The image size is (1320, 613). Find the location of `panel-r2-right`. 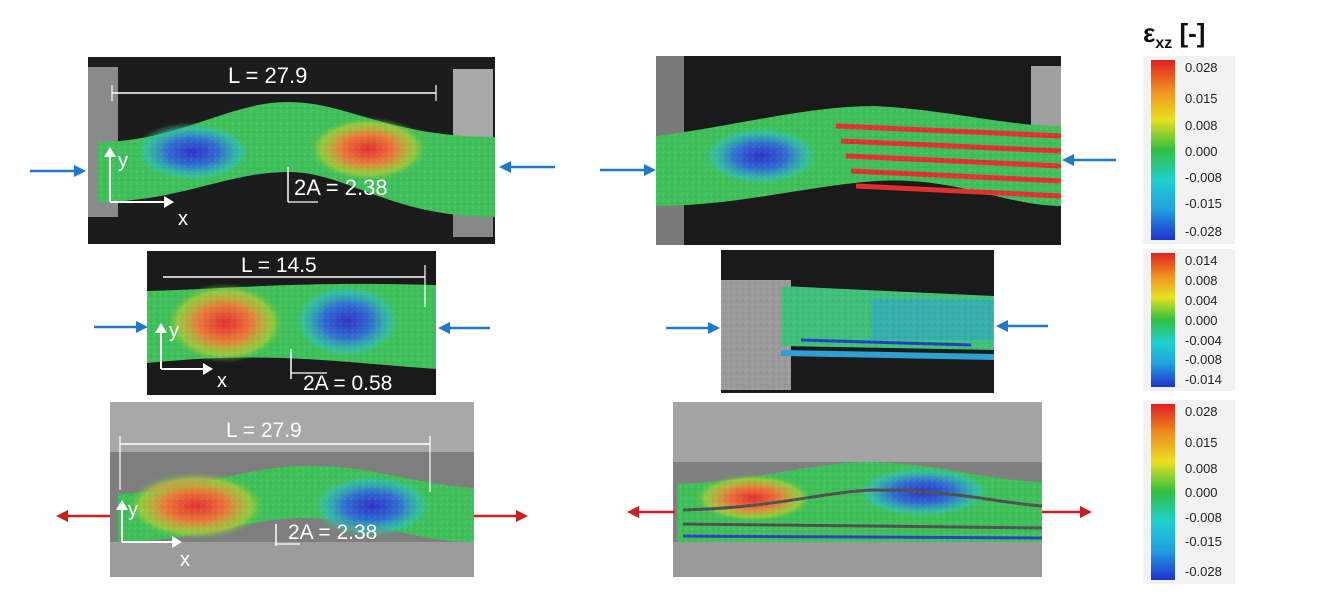

panel-r2-right is located at coordinates (857, 321).